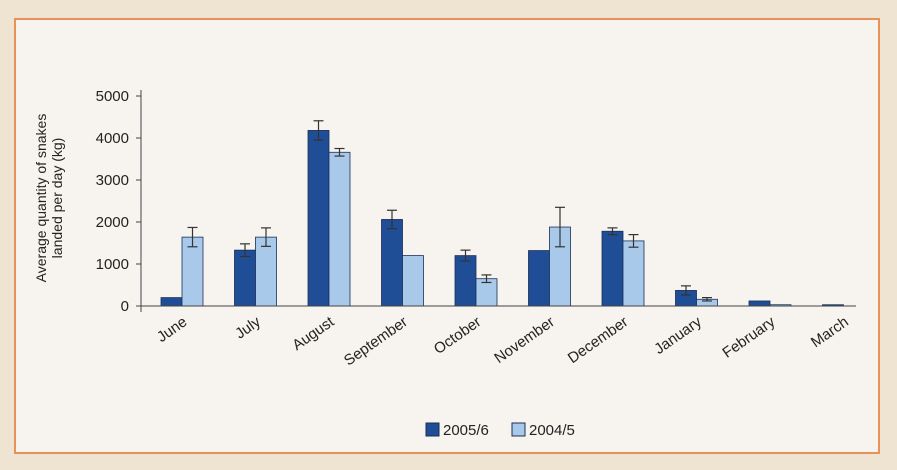 This screenshot has width=897, height=470. I want to click on x-tick-label-january: January, so click(678, 335).